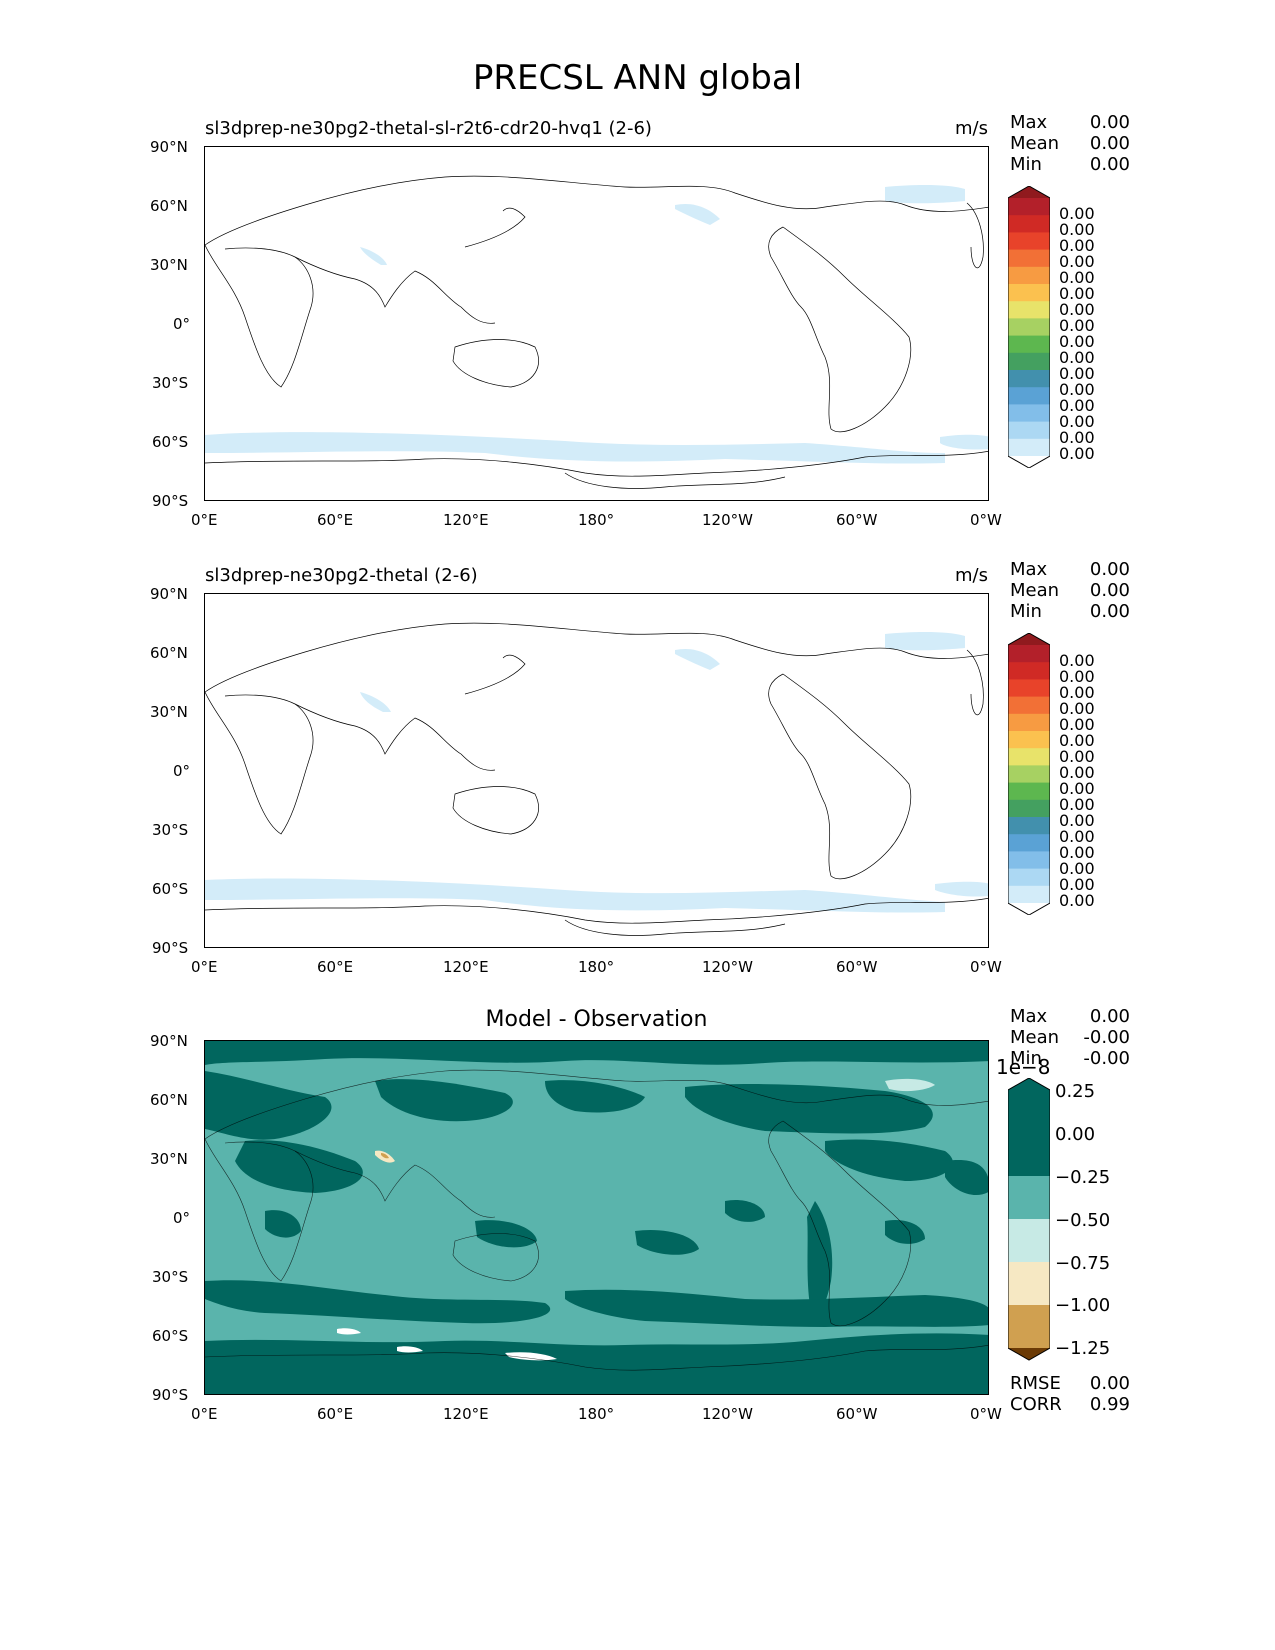 The width and height of the screenshot is (1275, 1650). What do you see at coordinates (1026, 611) in the screenshot?
I see `panel-2-min-label: Min` at bounding box center [1026, 611].